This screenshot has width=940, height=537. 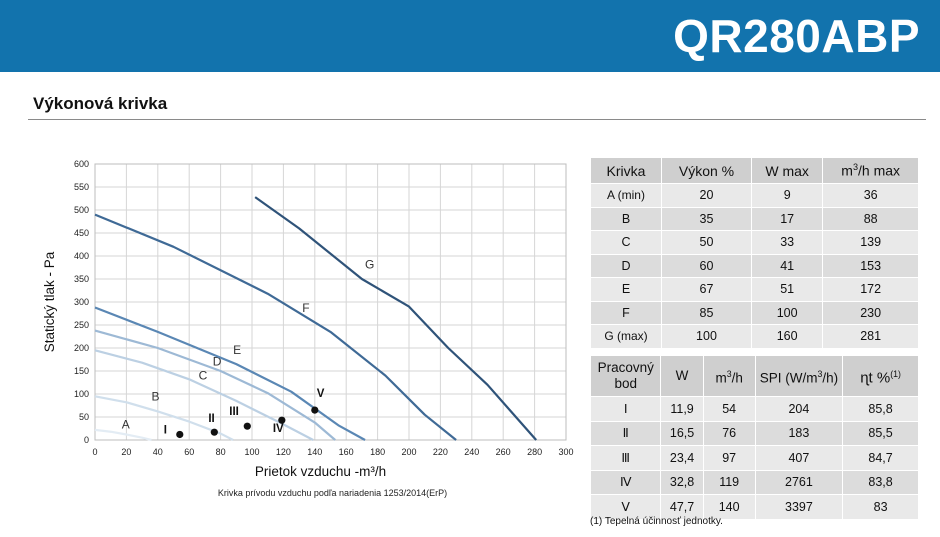 What do you see at coordinates (211, 419) in the screenshot?
I see `working-point-label-ii: II` at bounding box center [211, 419].